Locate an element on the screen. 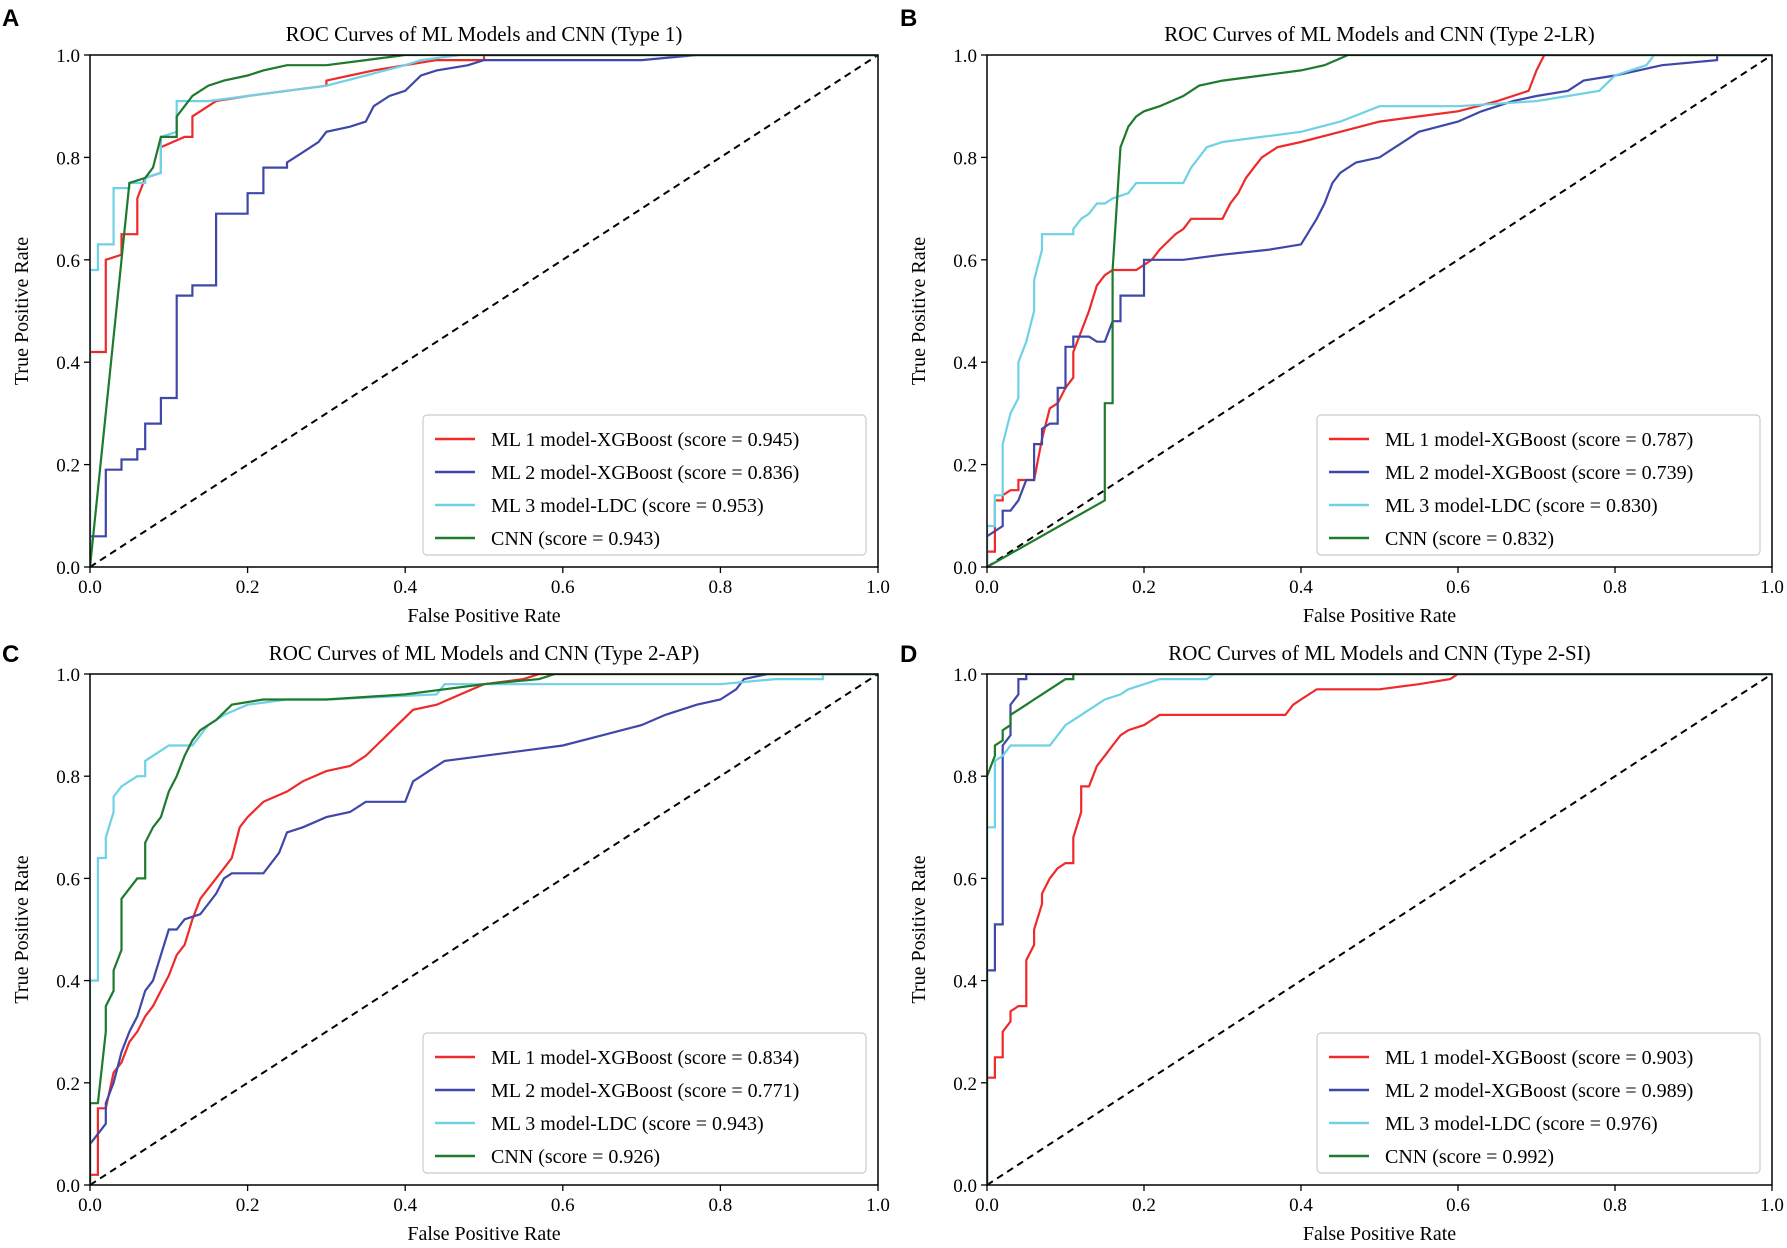 Image resolution: width=1787 pixels, height=1248 pixels. legend-entry-ml1: ML 1 model-XGBoost (score = 0.945) is located at coordinates (645, 440).